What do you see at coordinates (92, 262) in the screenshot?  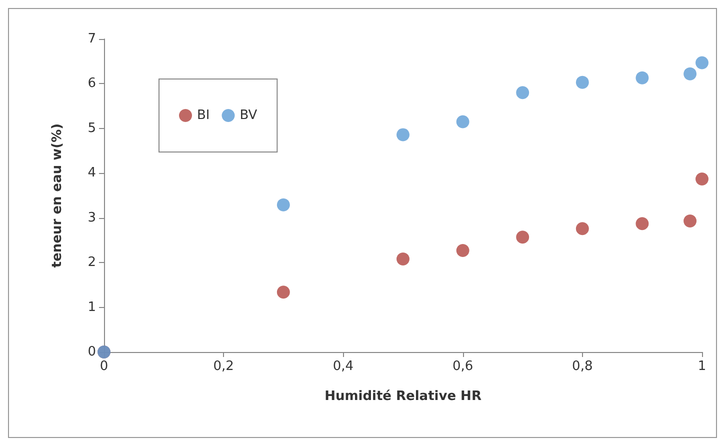 I see `y-tick-label: 2` at bounding box center [92, 262].